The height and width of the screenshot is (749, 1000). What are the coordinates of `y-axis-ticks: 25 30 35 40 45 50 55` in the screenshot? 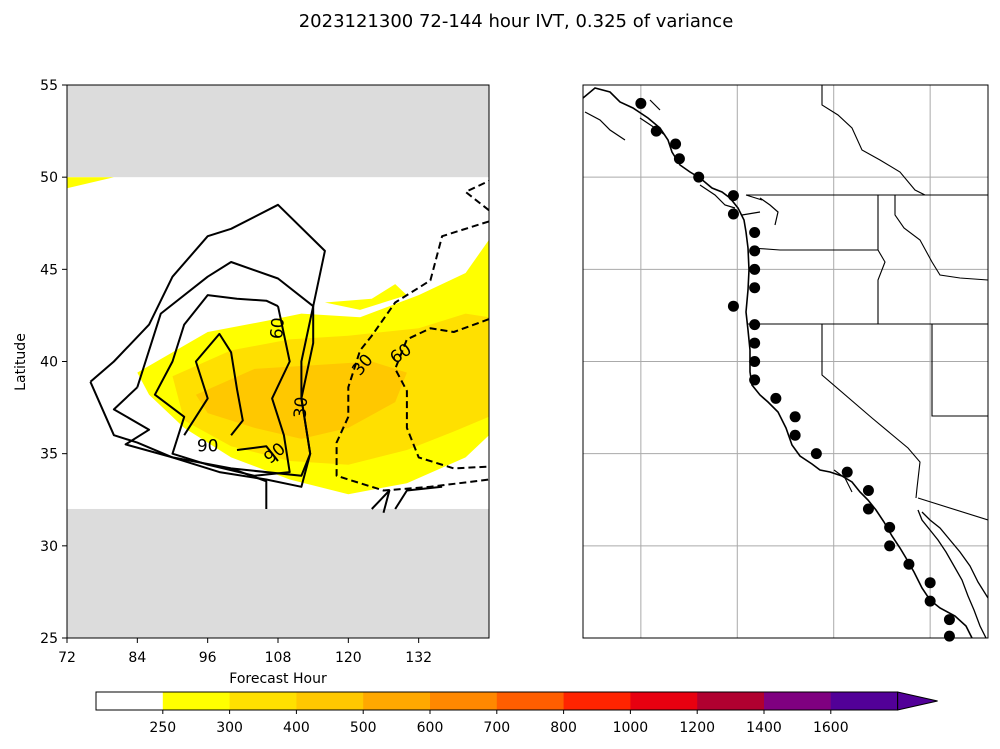 It's located at (53, 362).